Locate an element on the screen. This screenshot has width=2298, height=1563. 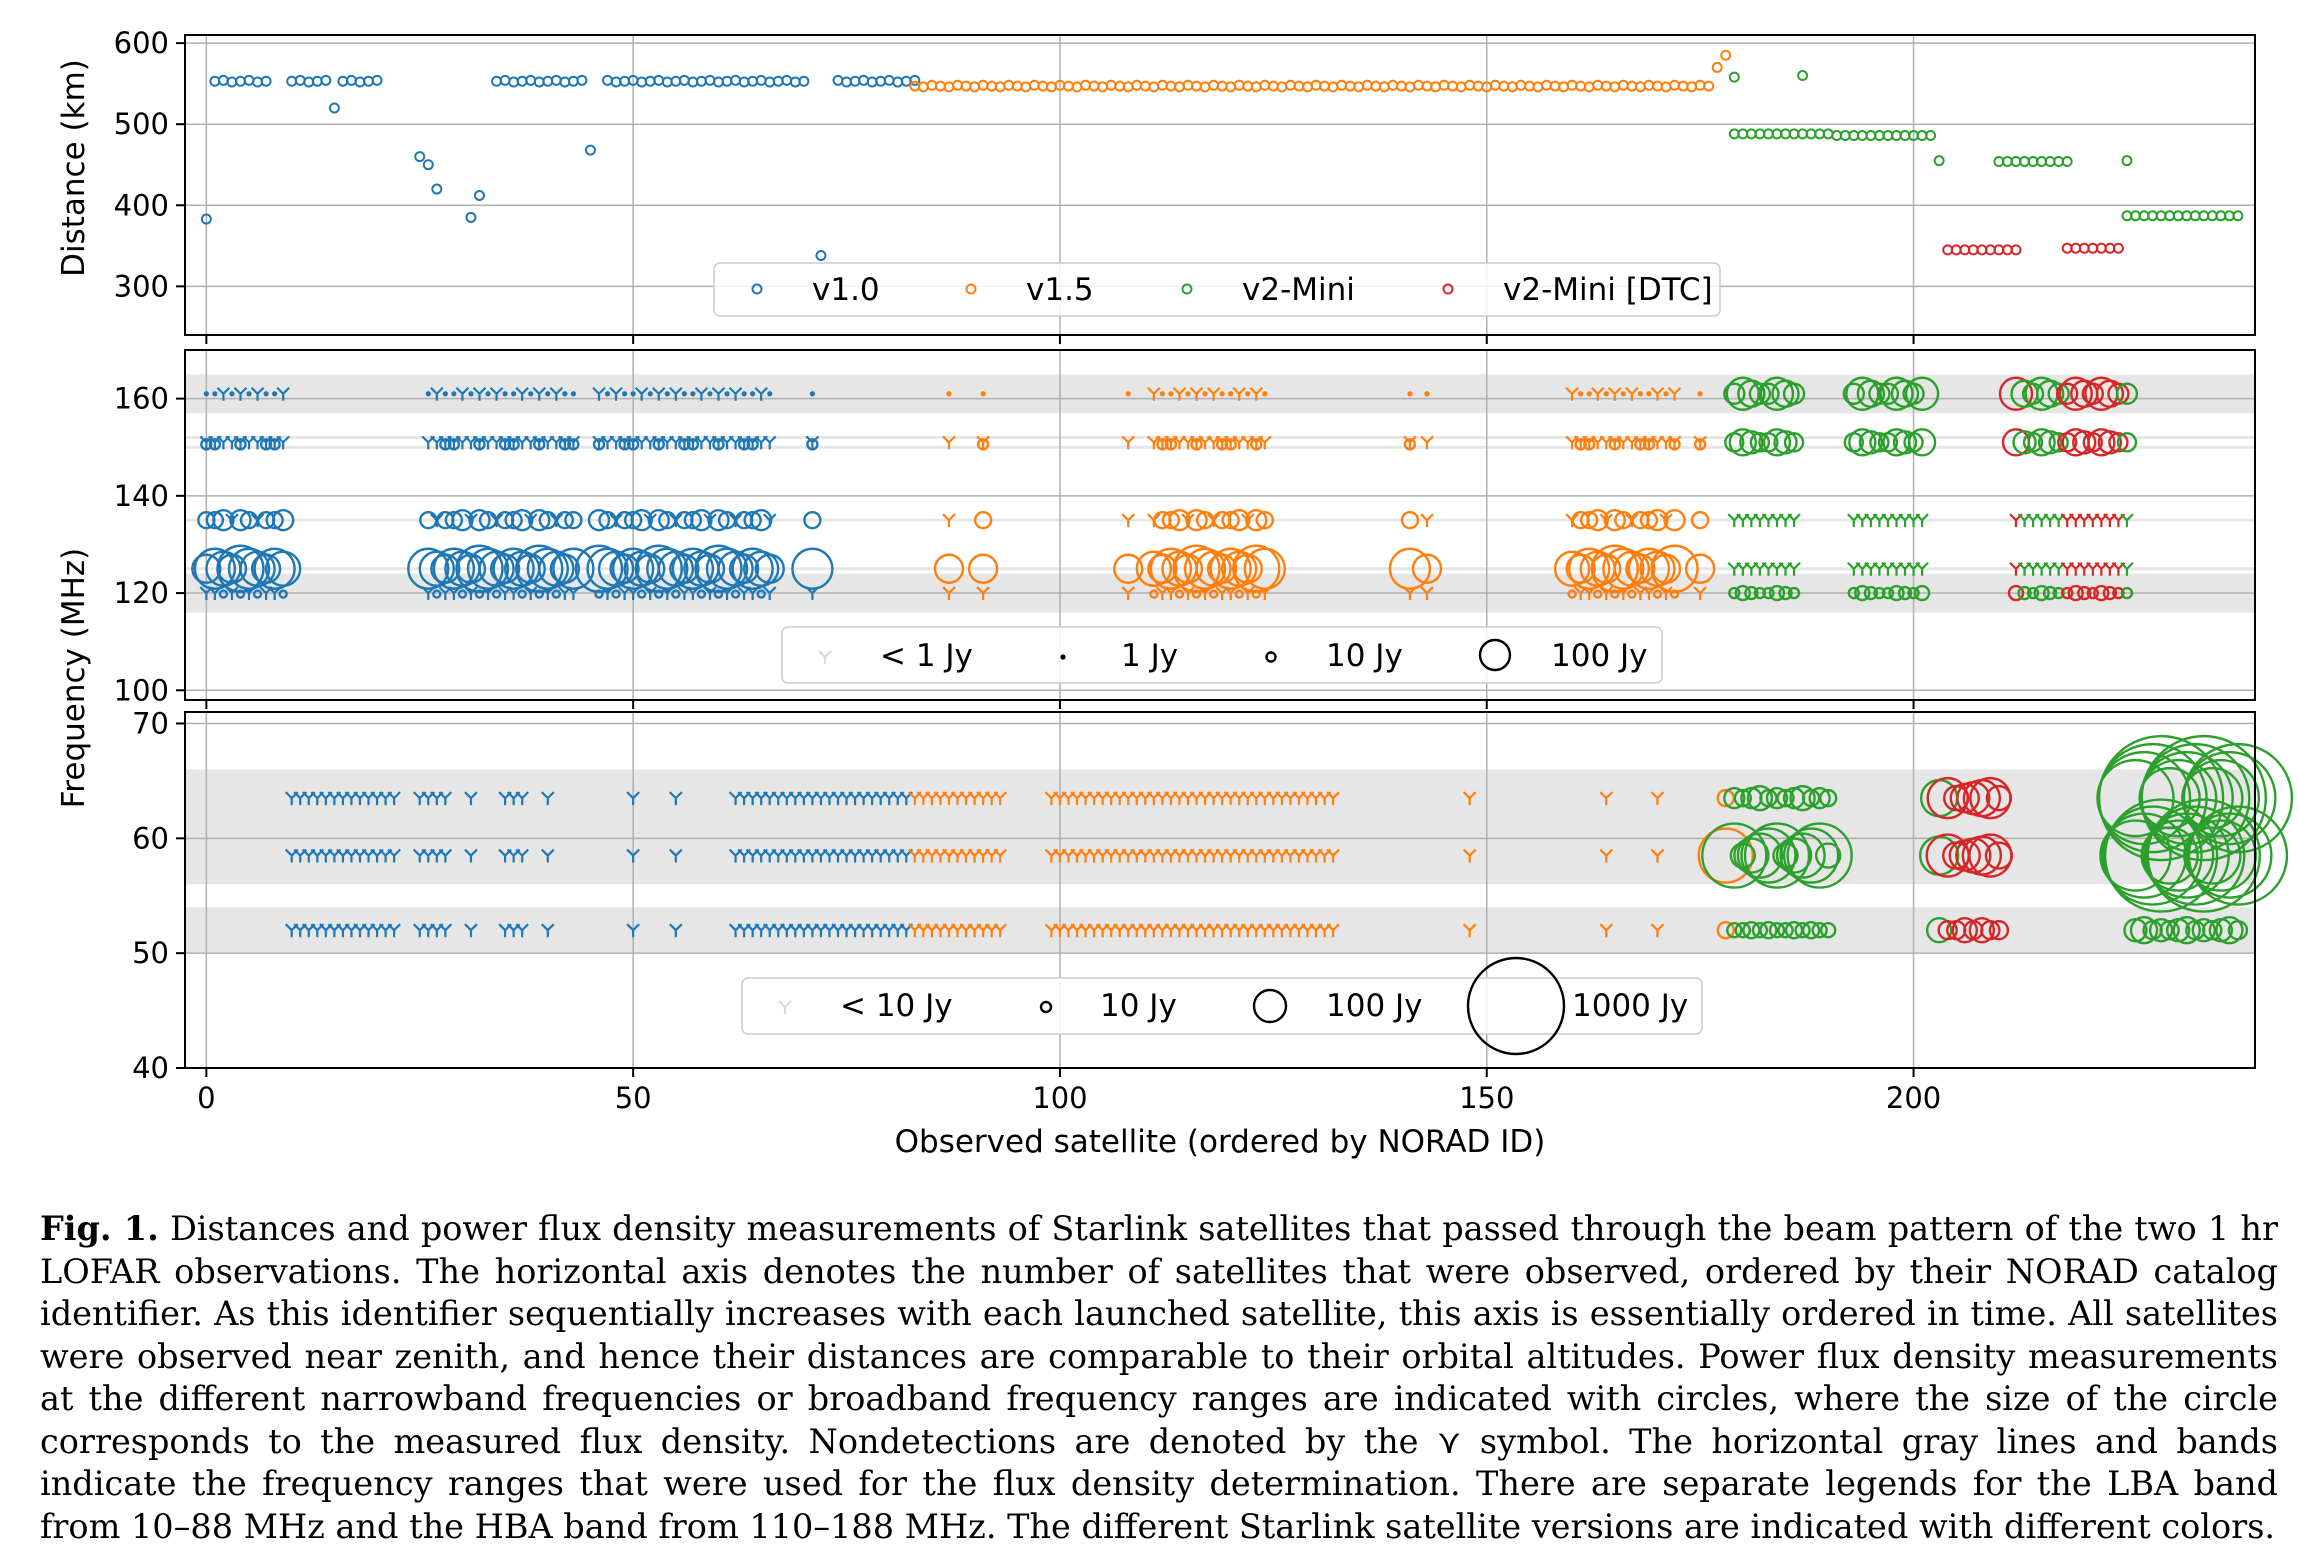
y-tick-label: 60 is located at coordinates (150, 838).